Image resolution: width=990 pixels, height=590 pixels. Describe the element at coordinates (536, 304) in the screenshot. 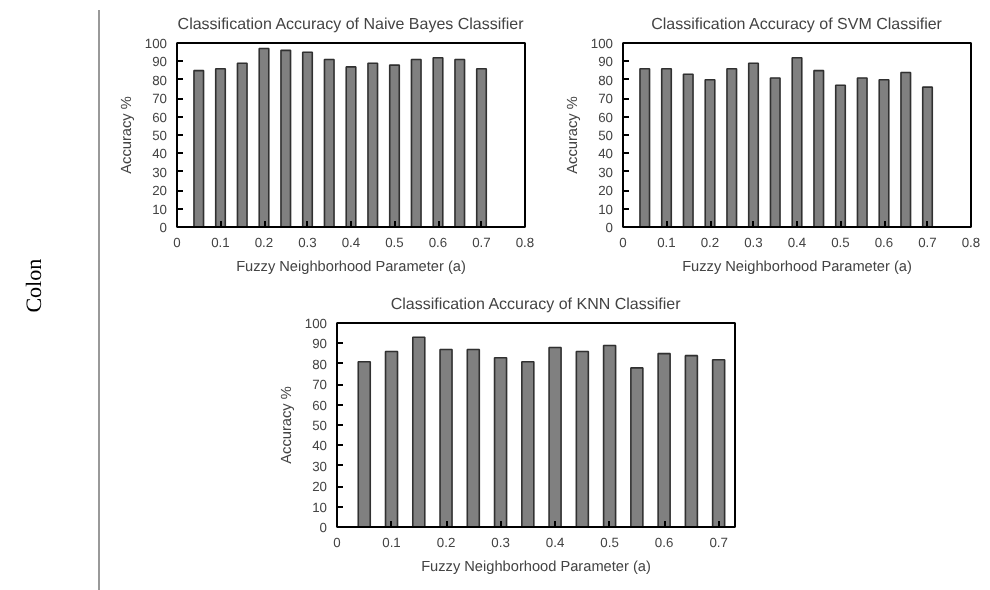

I see `chart-title: Classification Accuracy of KNN Classifier` at that location.